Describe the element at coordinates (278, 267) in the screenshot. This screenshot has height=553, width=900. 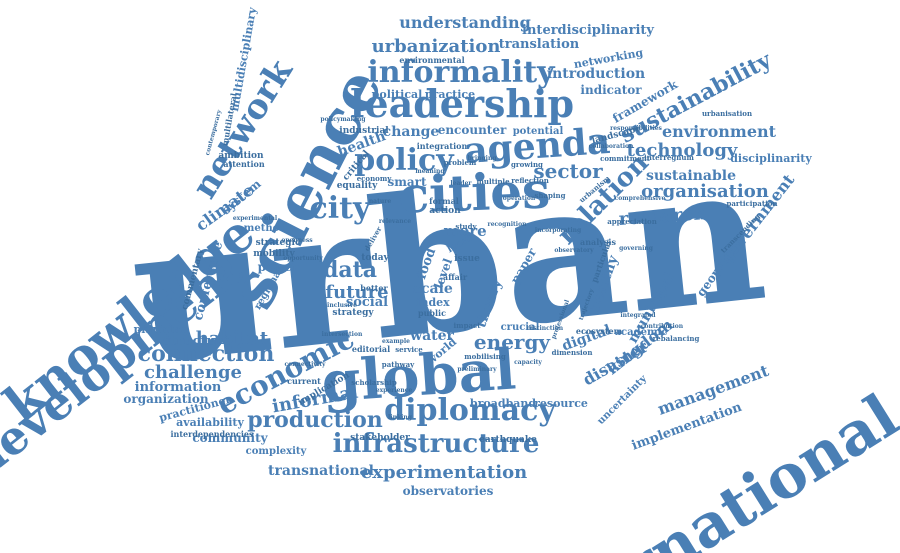
I see `word-power: power` at that location.